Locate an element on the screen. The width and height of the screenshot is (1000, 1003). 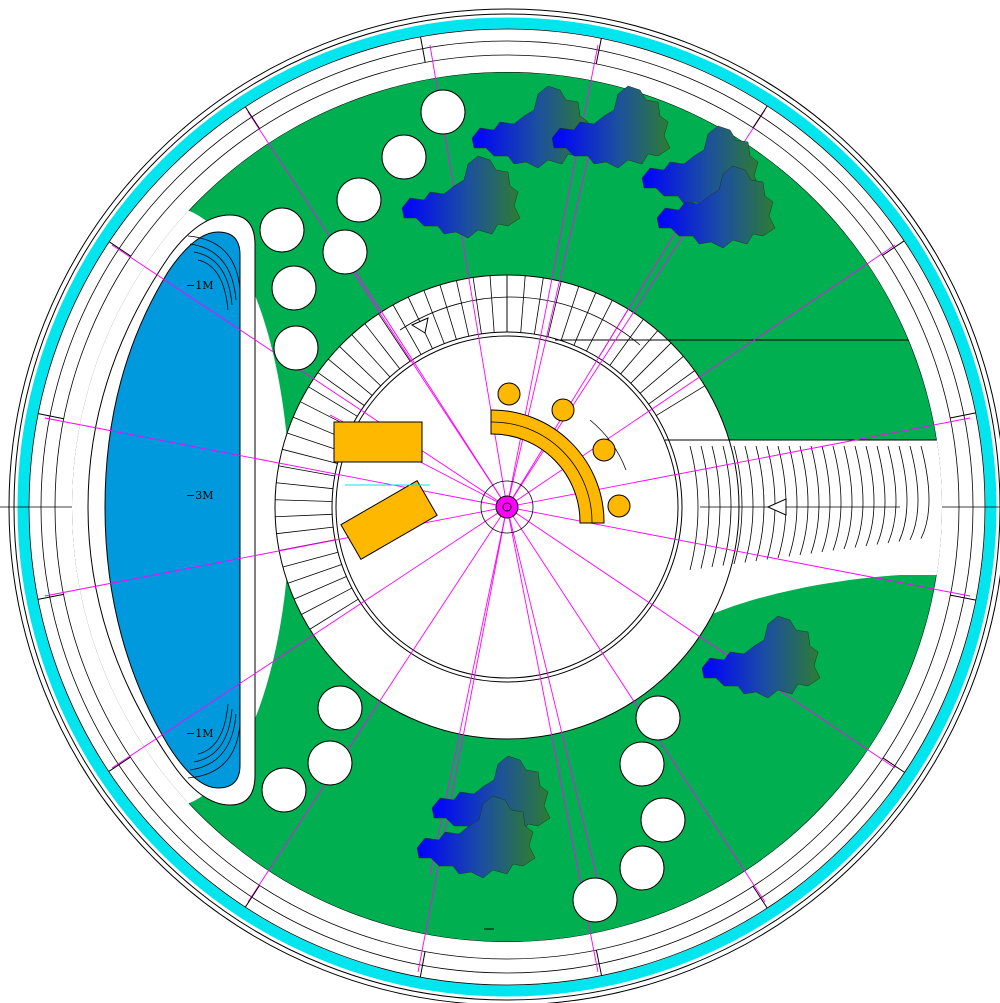
furniture is located at coordinates (482, 471).